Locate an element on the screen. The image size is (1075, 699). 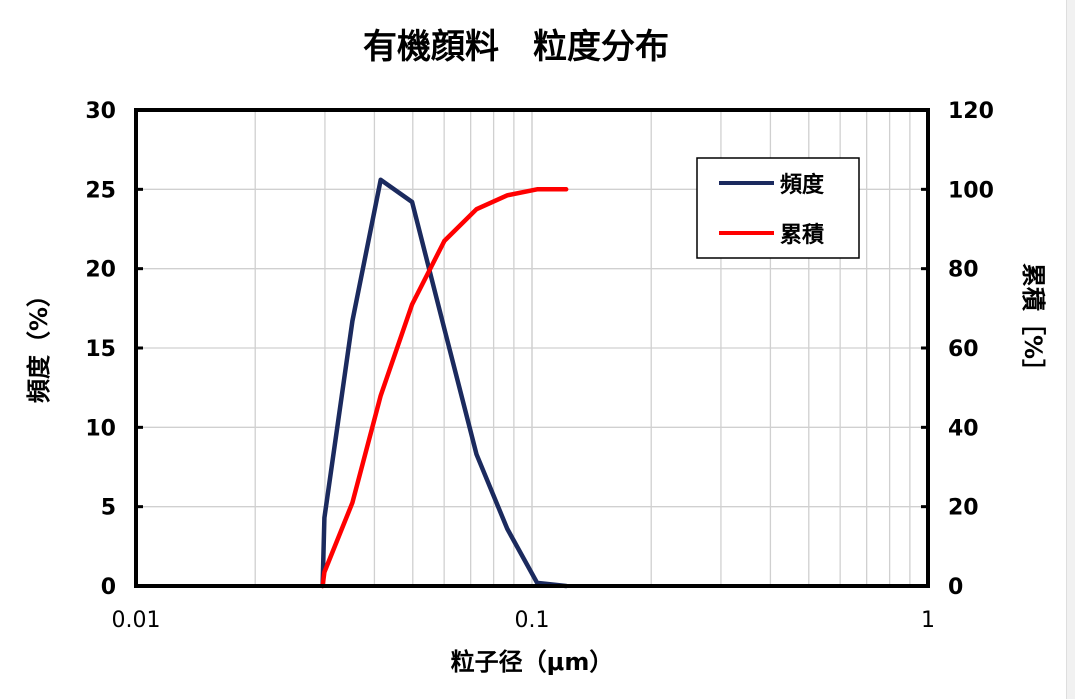
legend-box is located at coordinates (778, 208).